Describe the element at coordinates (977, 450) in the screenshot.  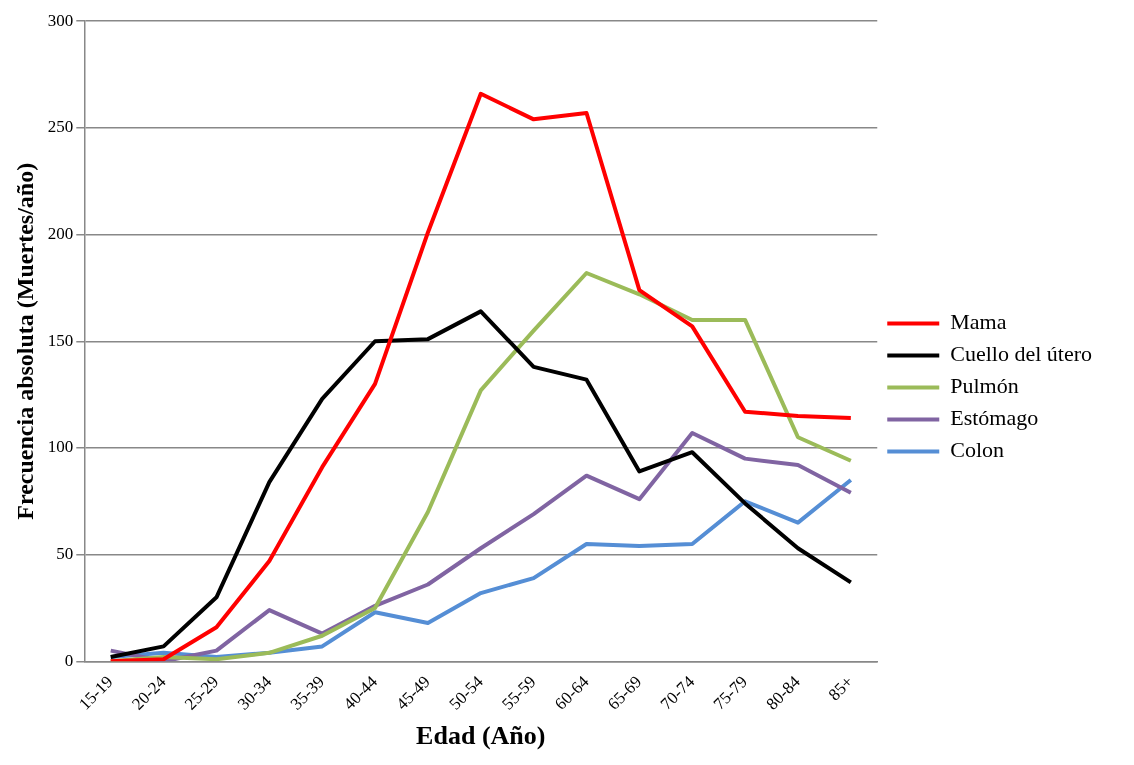
I see `legend-label: Colon` at that location.